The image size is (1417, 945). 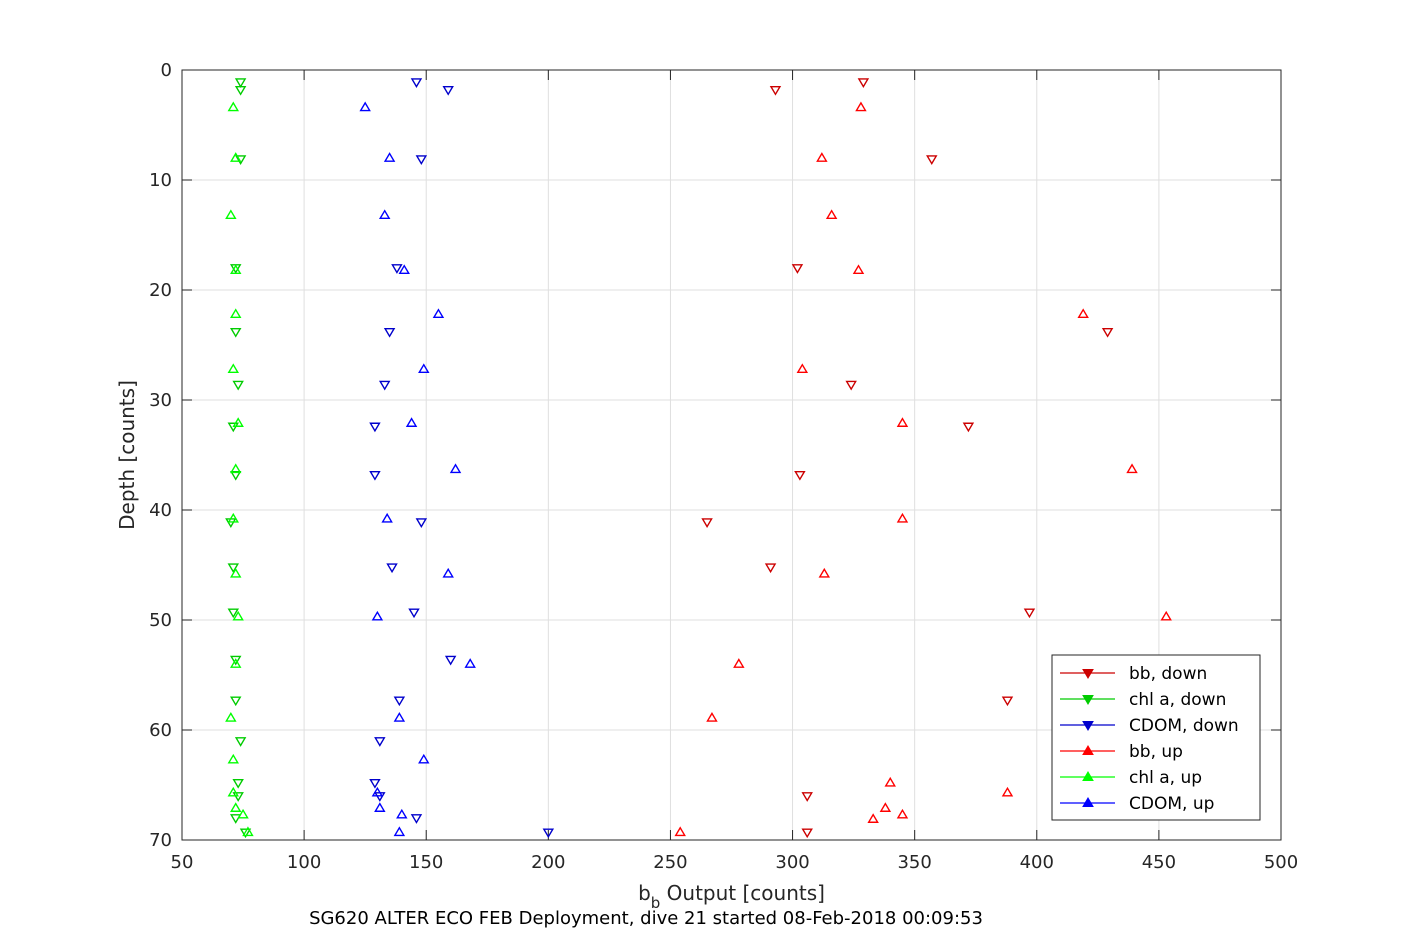 What do you see at coordinates (1165, 778) in the screenshot?
I see `legend-entry: chl a, up` at bounding box center [1165, 778].